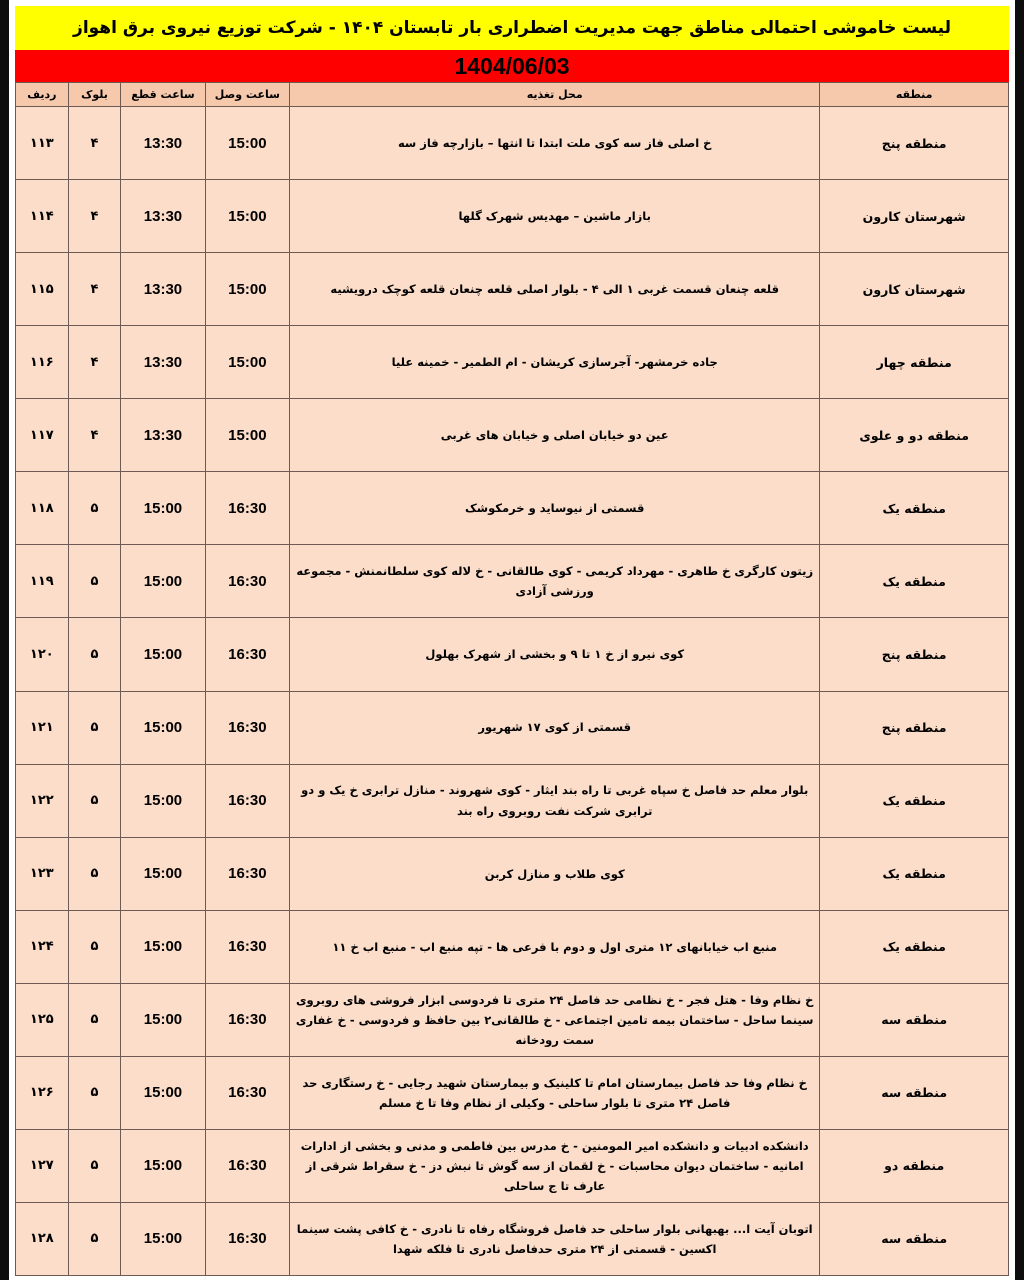  What do you see at coordinates (555, 216) in the screenshot?
I see `cell-mahal: بازار ماشین – مهدیس شهرک گلها` at bounding box center [555, 216].